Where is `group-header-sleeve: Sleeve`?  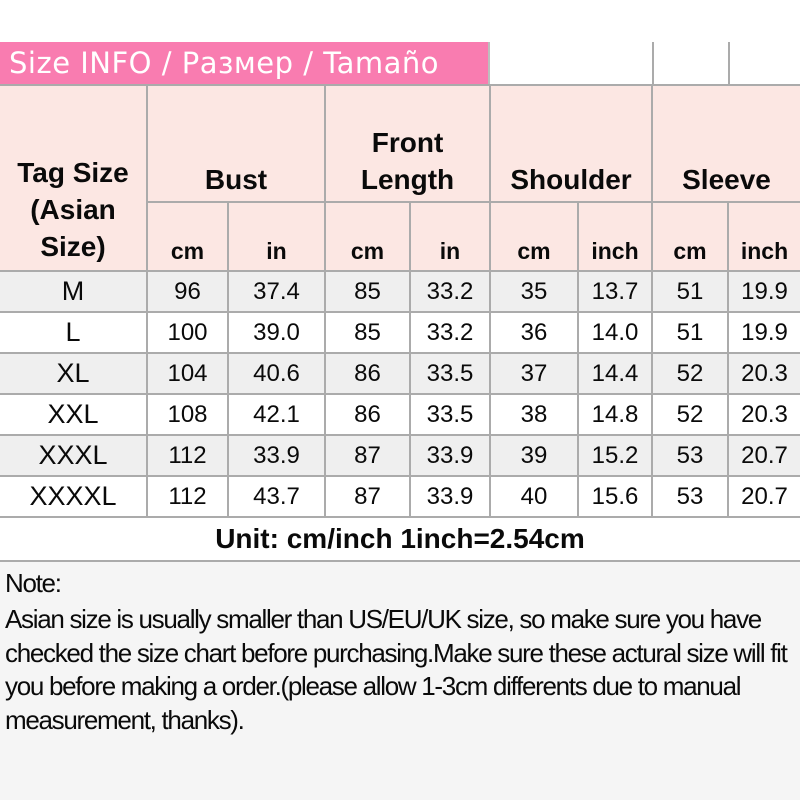
group-header-sleeve: Sleeve is located at coordinates (726, 143).